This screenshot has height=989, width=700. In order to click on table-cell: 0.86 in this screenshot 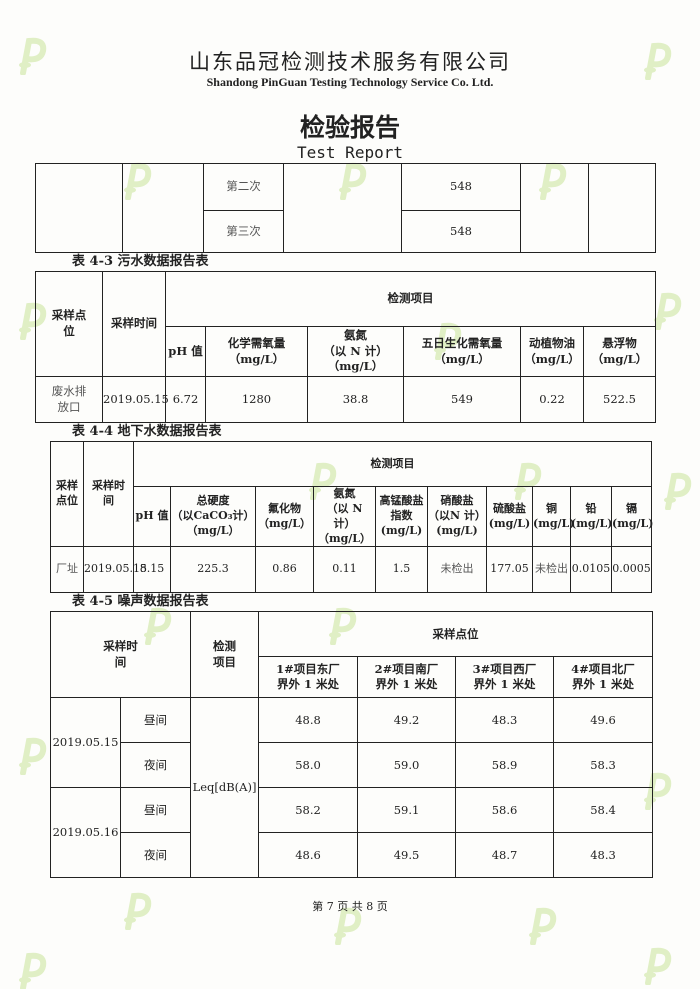, I will do `click(284, 570)`.